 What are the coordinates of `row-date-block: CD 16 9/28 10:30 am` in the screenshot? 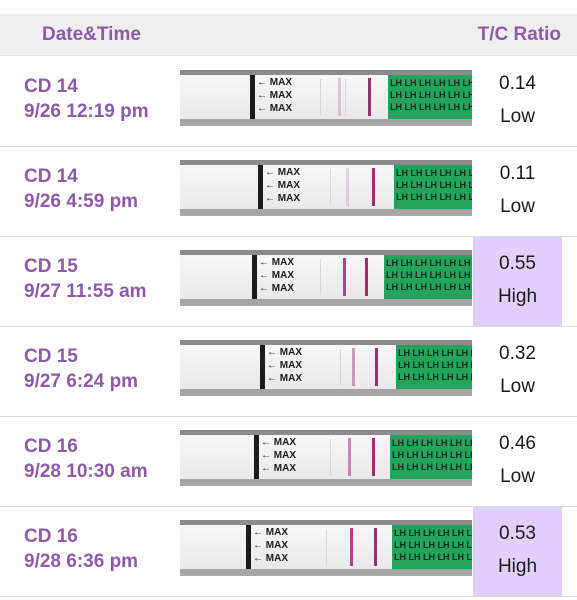 It's located at (86, 459).